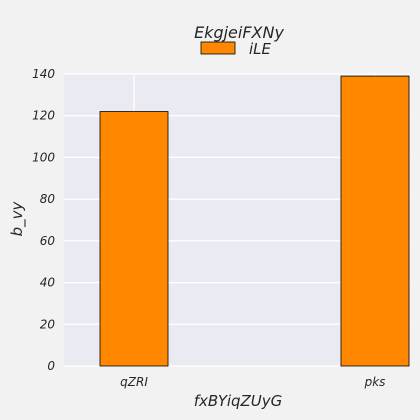 This screenshot has height=420, width=420. I want to click on x-tick-label: pks, so click(375, 382).